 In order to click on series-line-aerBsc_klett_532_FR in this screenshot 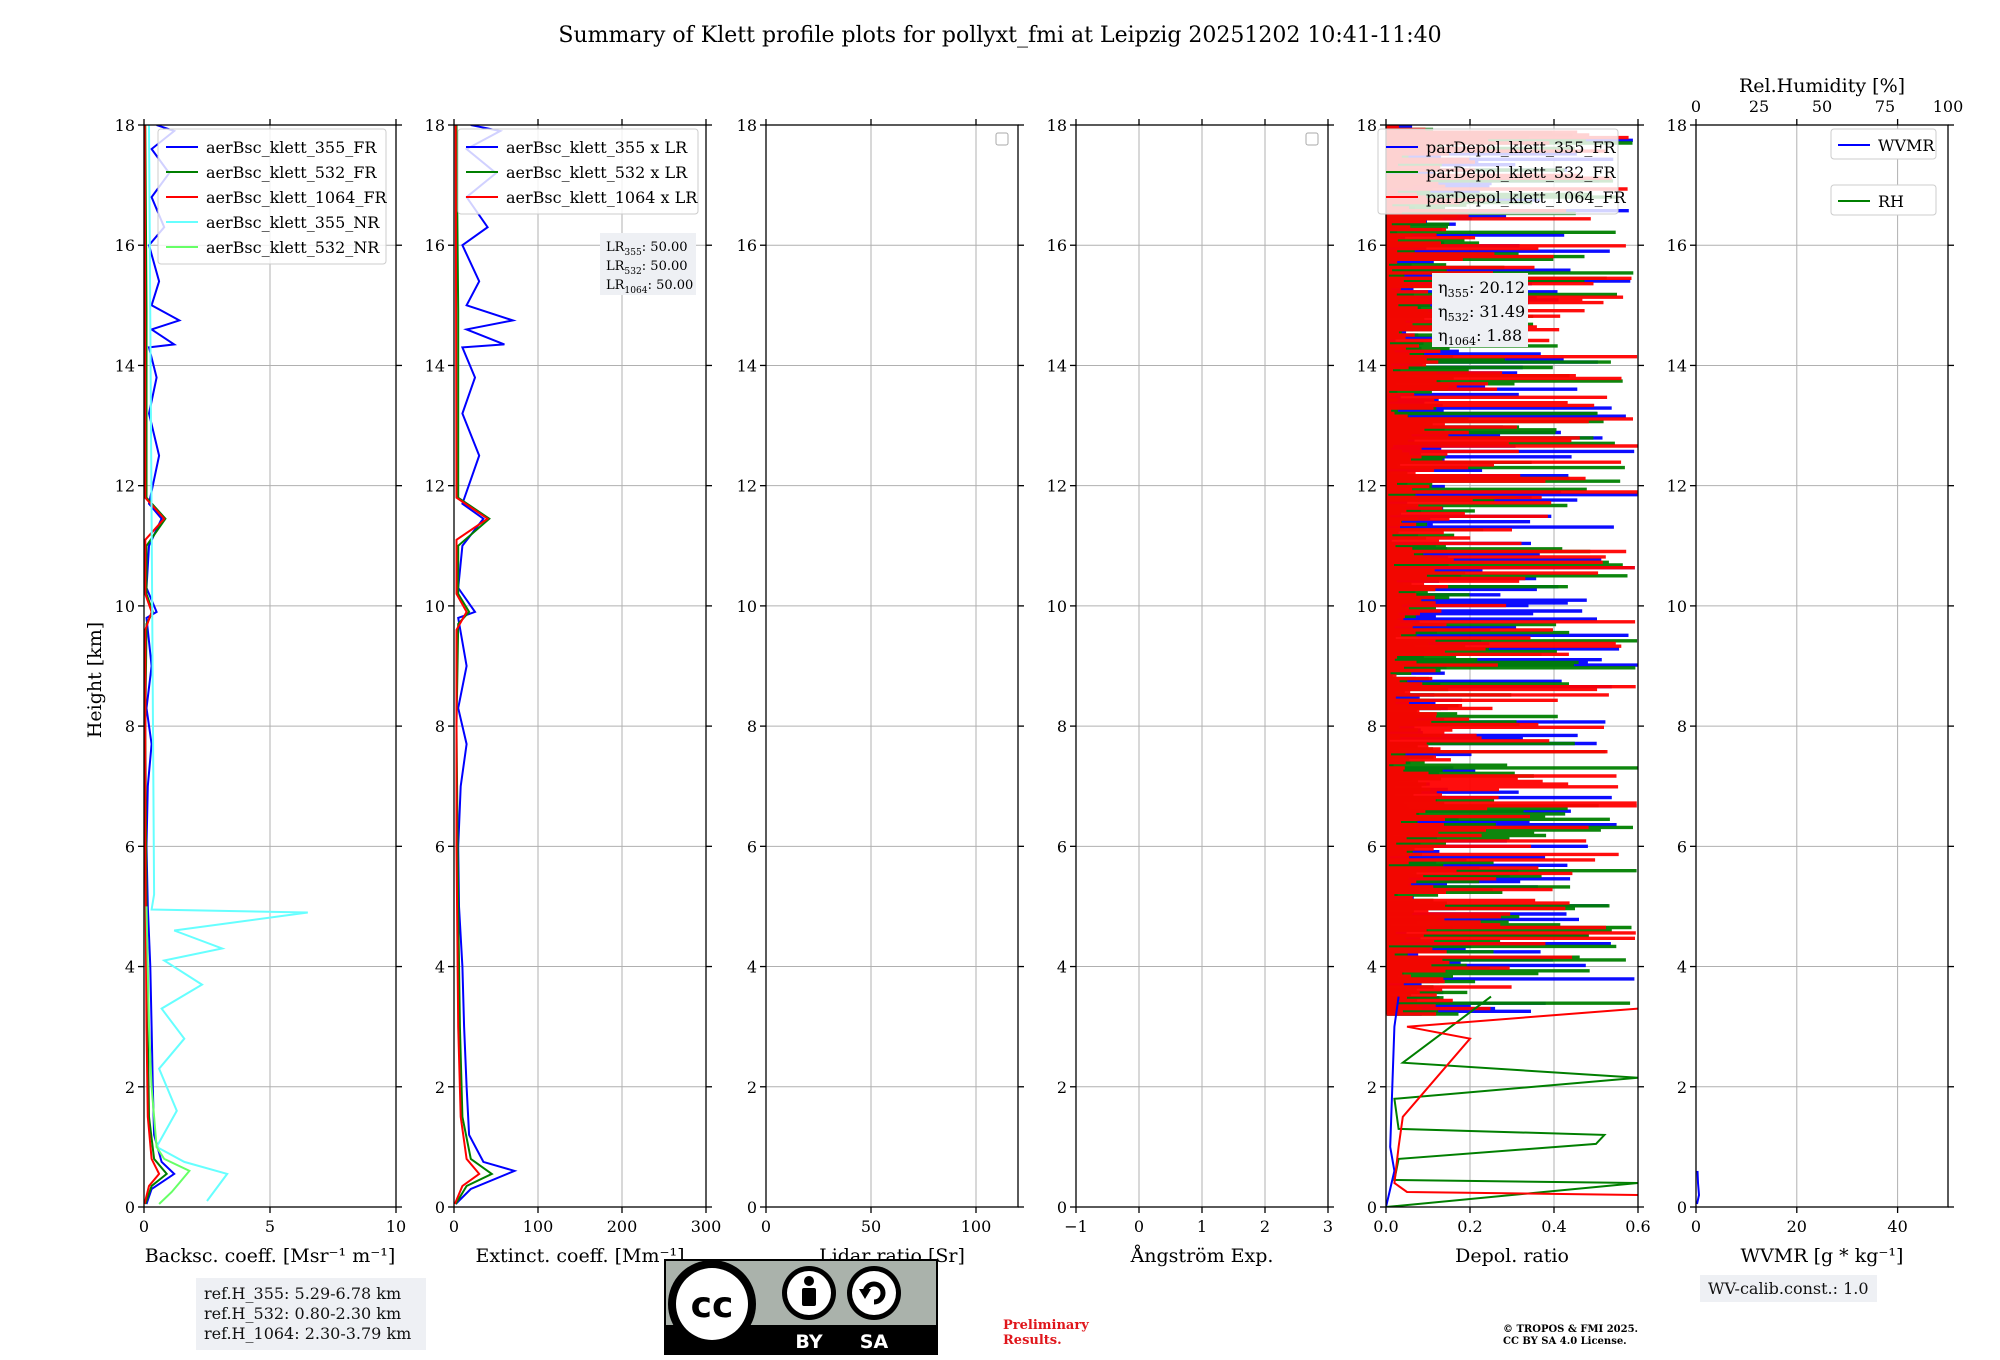, I will do `click(156, 665)`.